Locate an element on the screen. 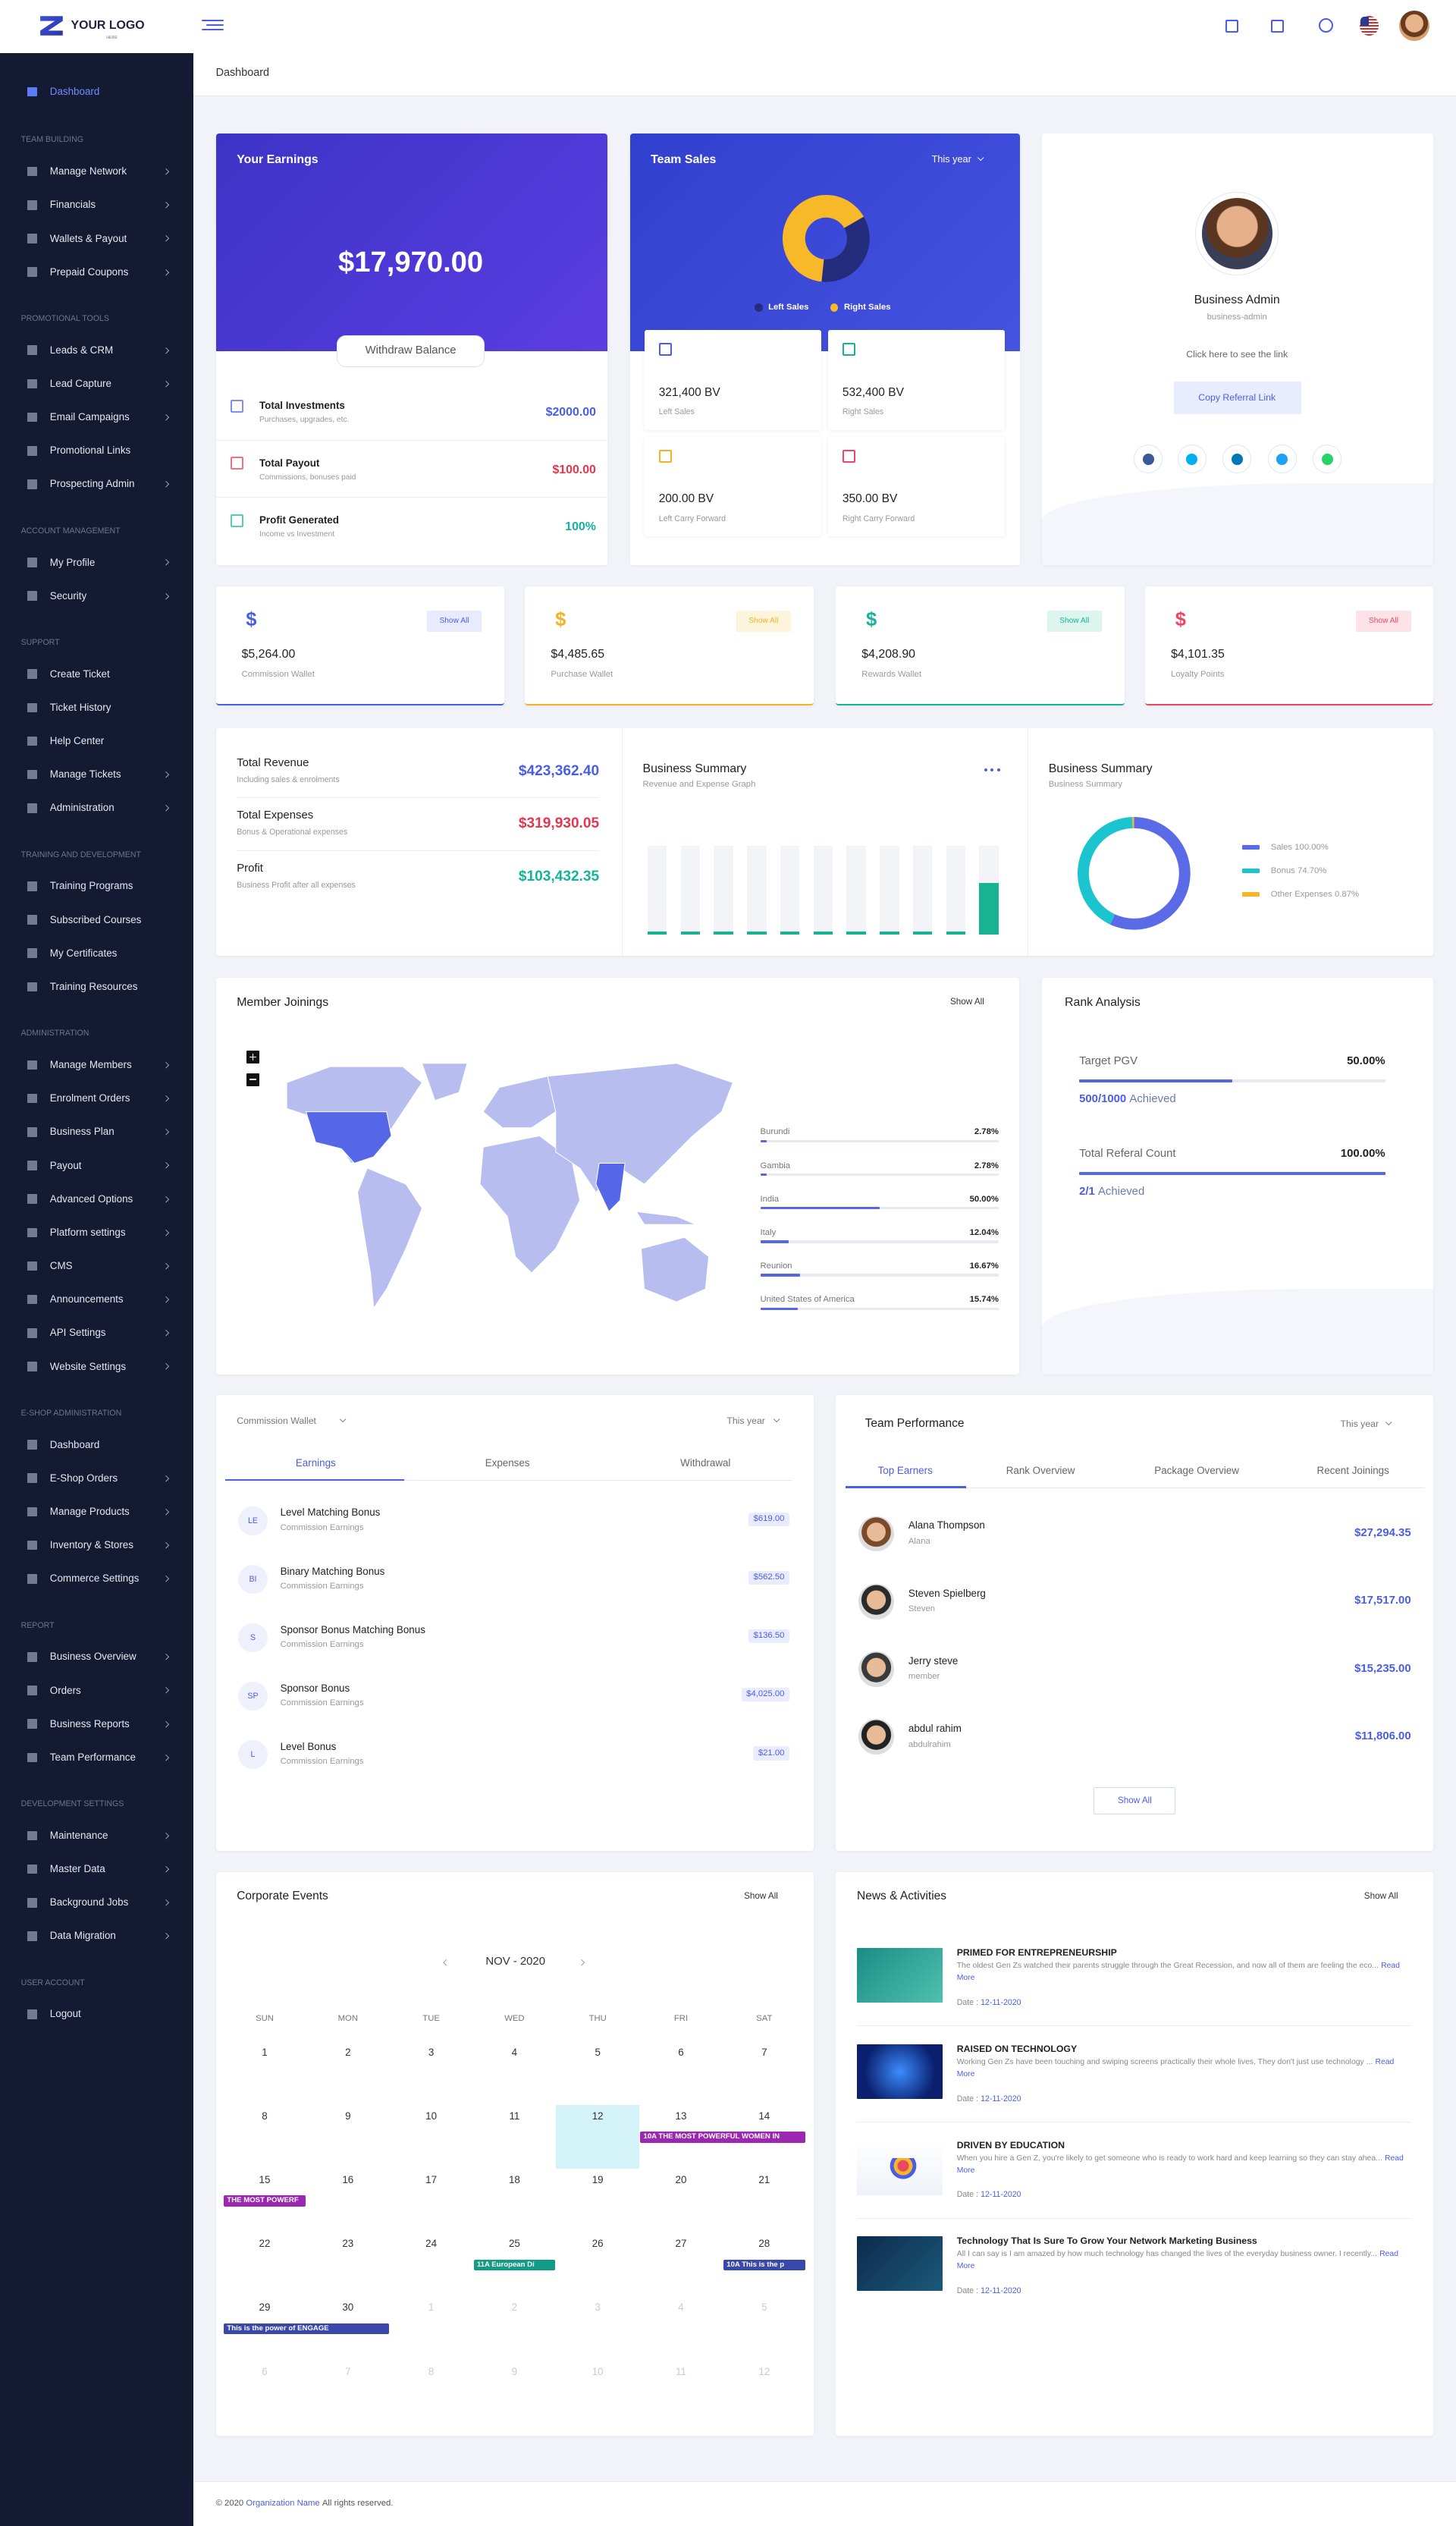 The image size is (1456, 2526). country-label: India is located at coordinates (770, 1199).